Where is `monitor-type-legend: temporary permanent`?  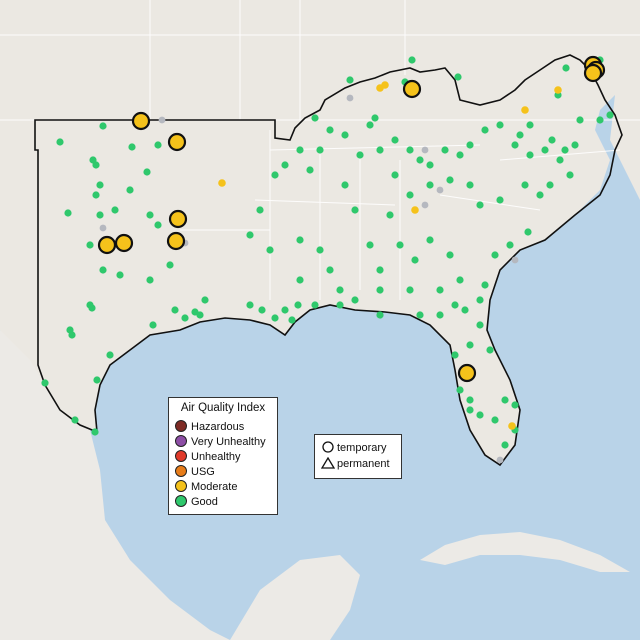 monitor-type-legend: temporary permanent is located at coordinates (358, 456).